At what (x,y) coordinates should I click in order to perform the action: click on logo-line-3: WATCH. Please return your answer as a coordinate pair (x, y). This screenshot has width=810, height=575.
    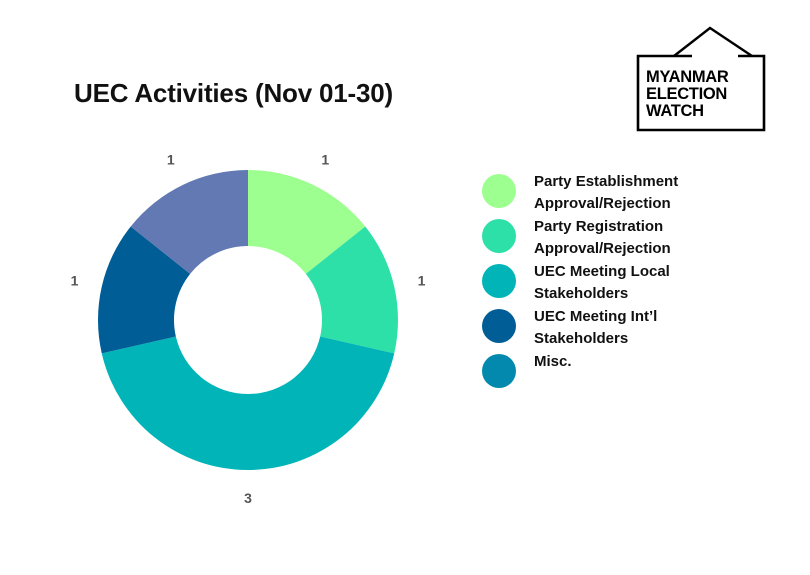
    Looking at the image, I should click on (675, 111).